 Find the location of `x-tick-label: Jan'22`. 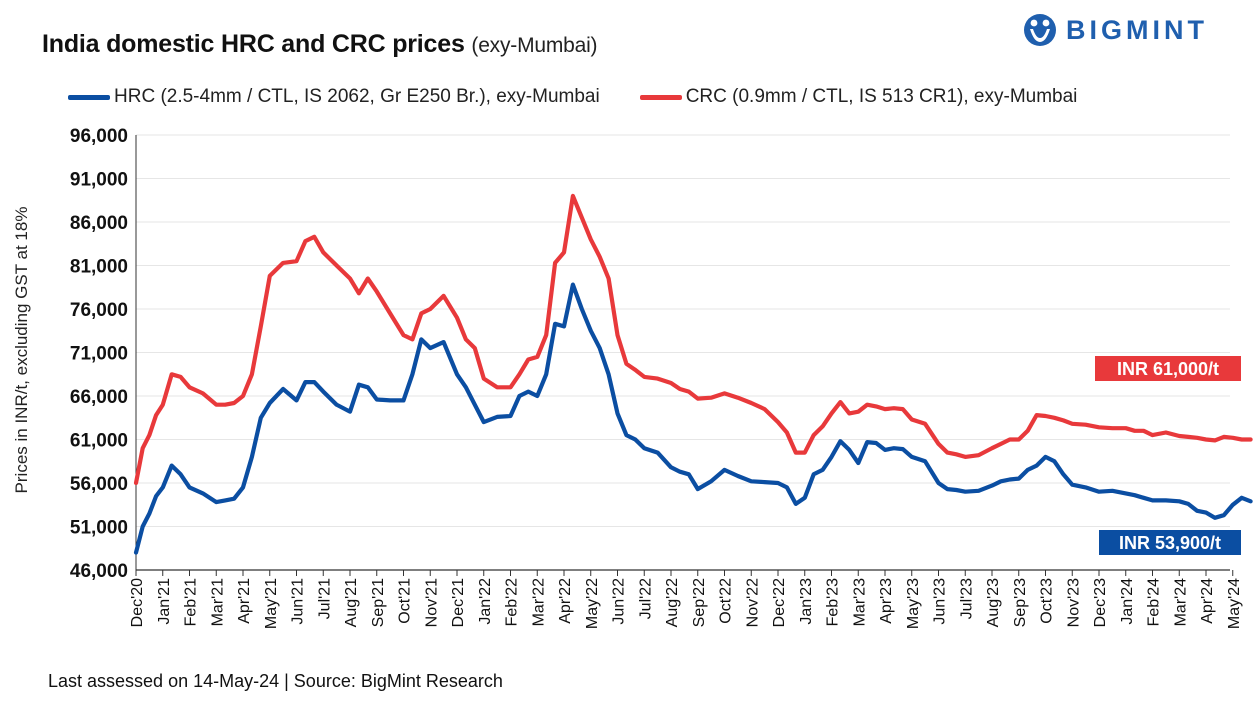

x-tick-label: Jan'22 is located at coordinates (485, 601).